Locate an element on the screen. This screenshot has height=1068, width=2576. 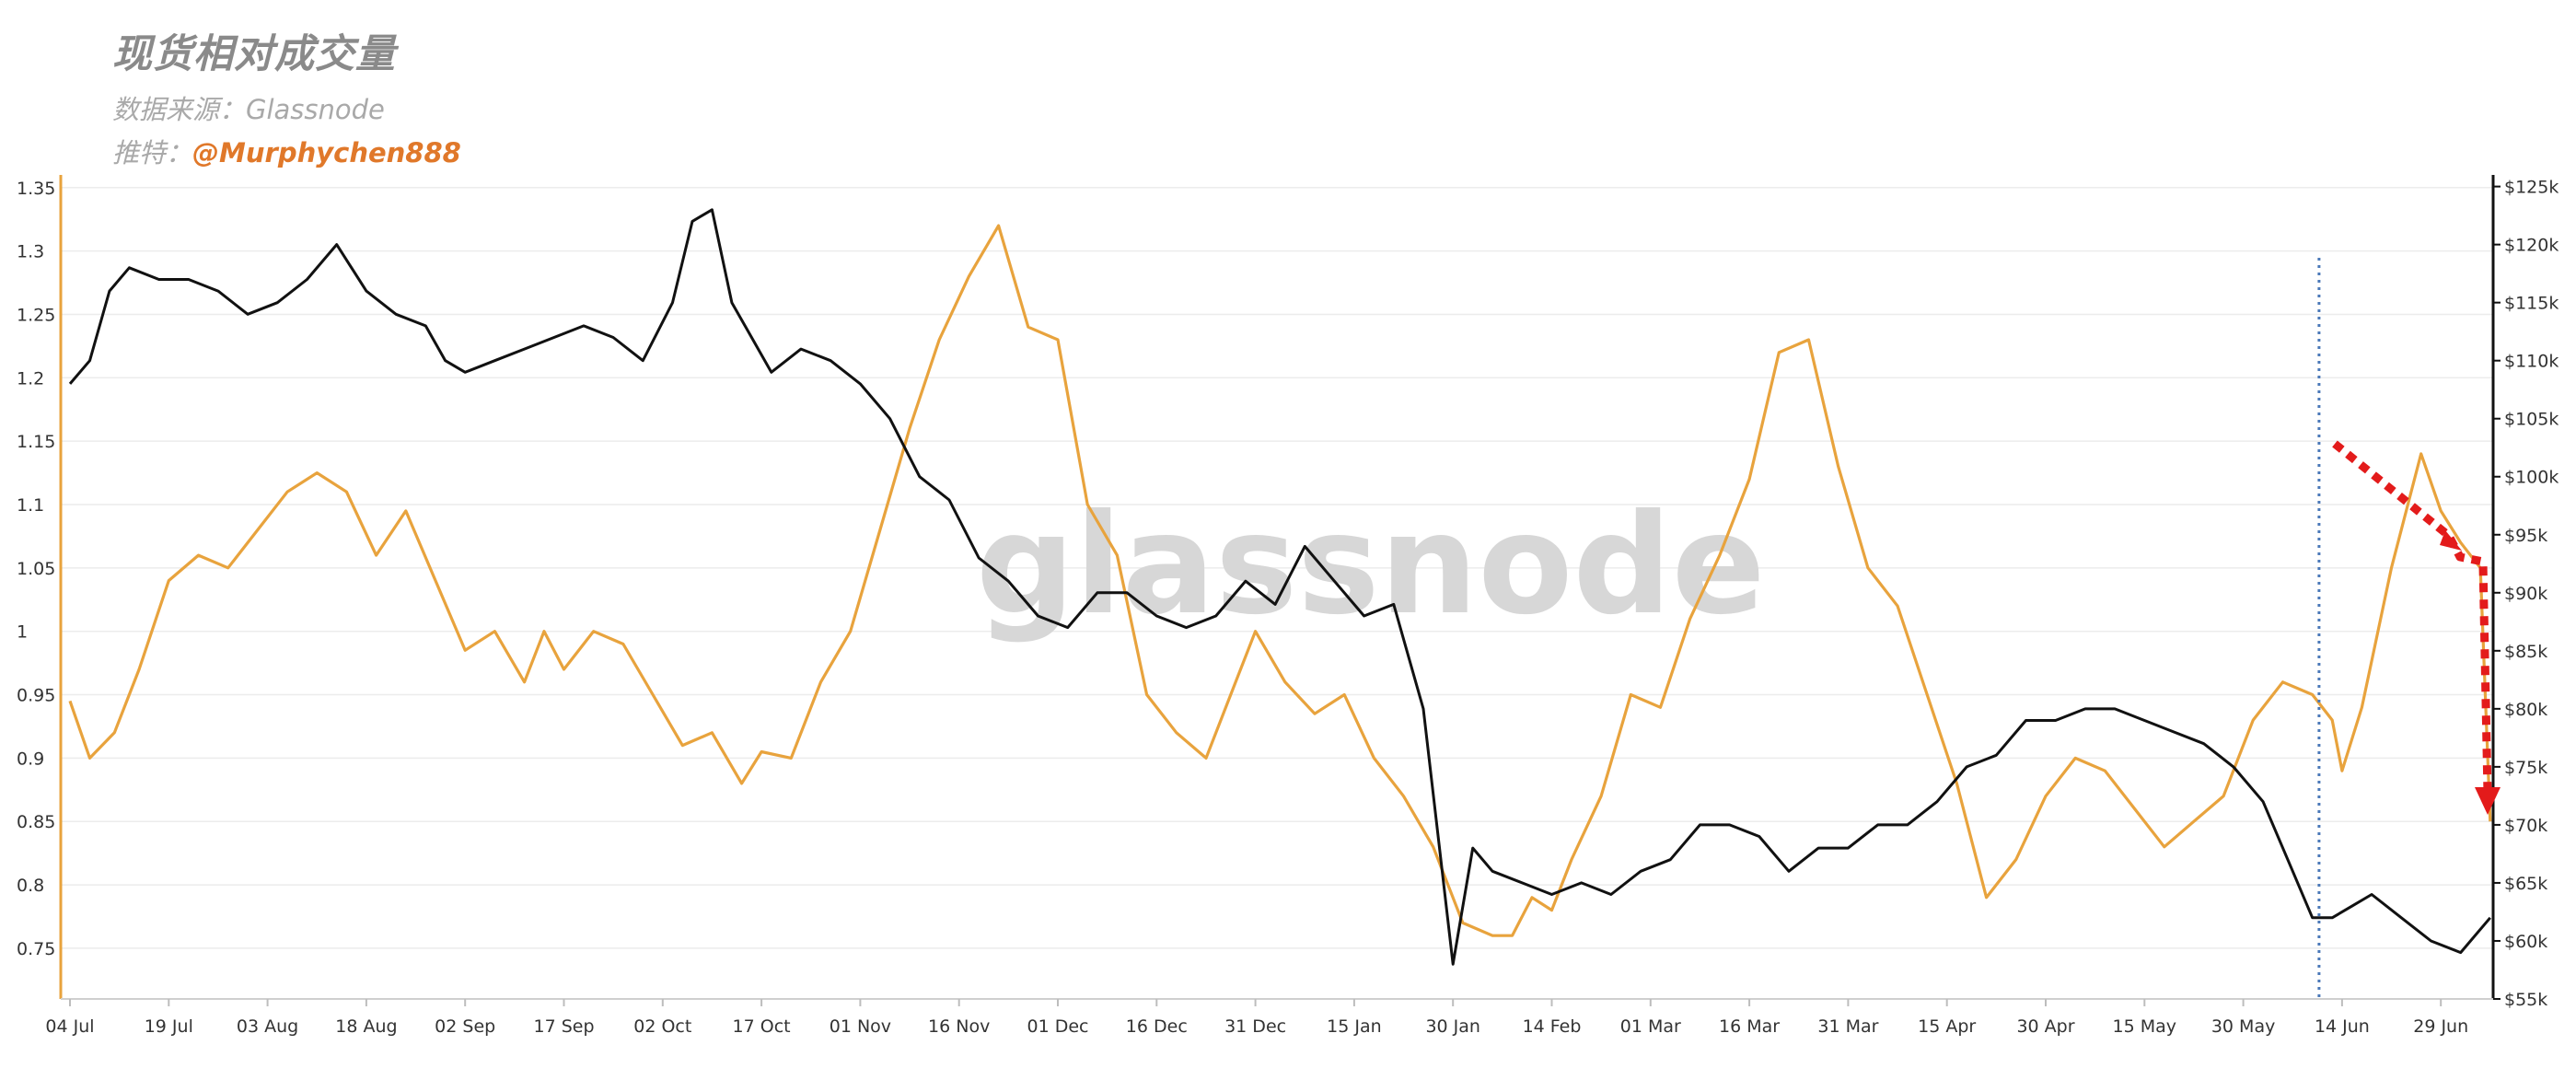
y-right-tick-label: $70k is located at coordinates (2525, 826).